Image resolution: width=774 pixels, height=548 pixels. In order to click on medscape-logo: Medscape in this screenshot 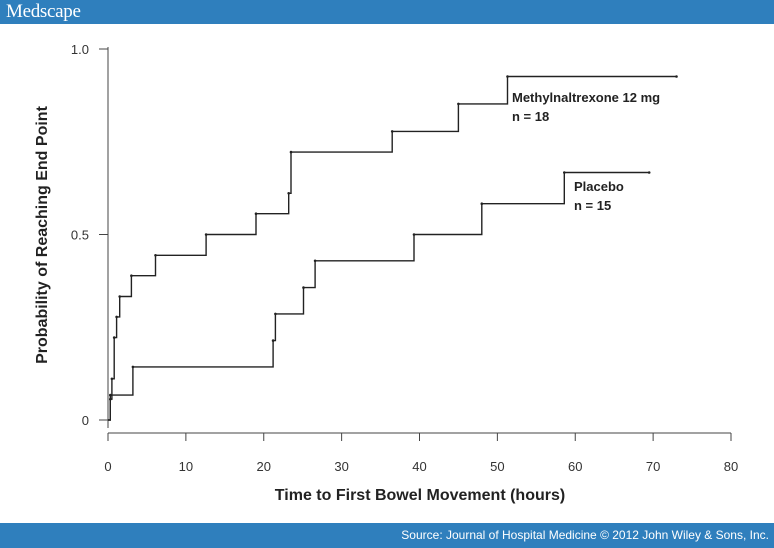, I will do `click(43, 11)`.